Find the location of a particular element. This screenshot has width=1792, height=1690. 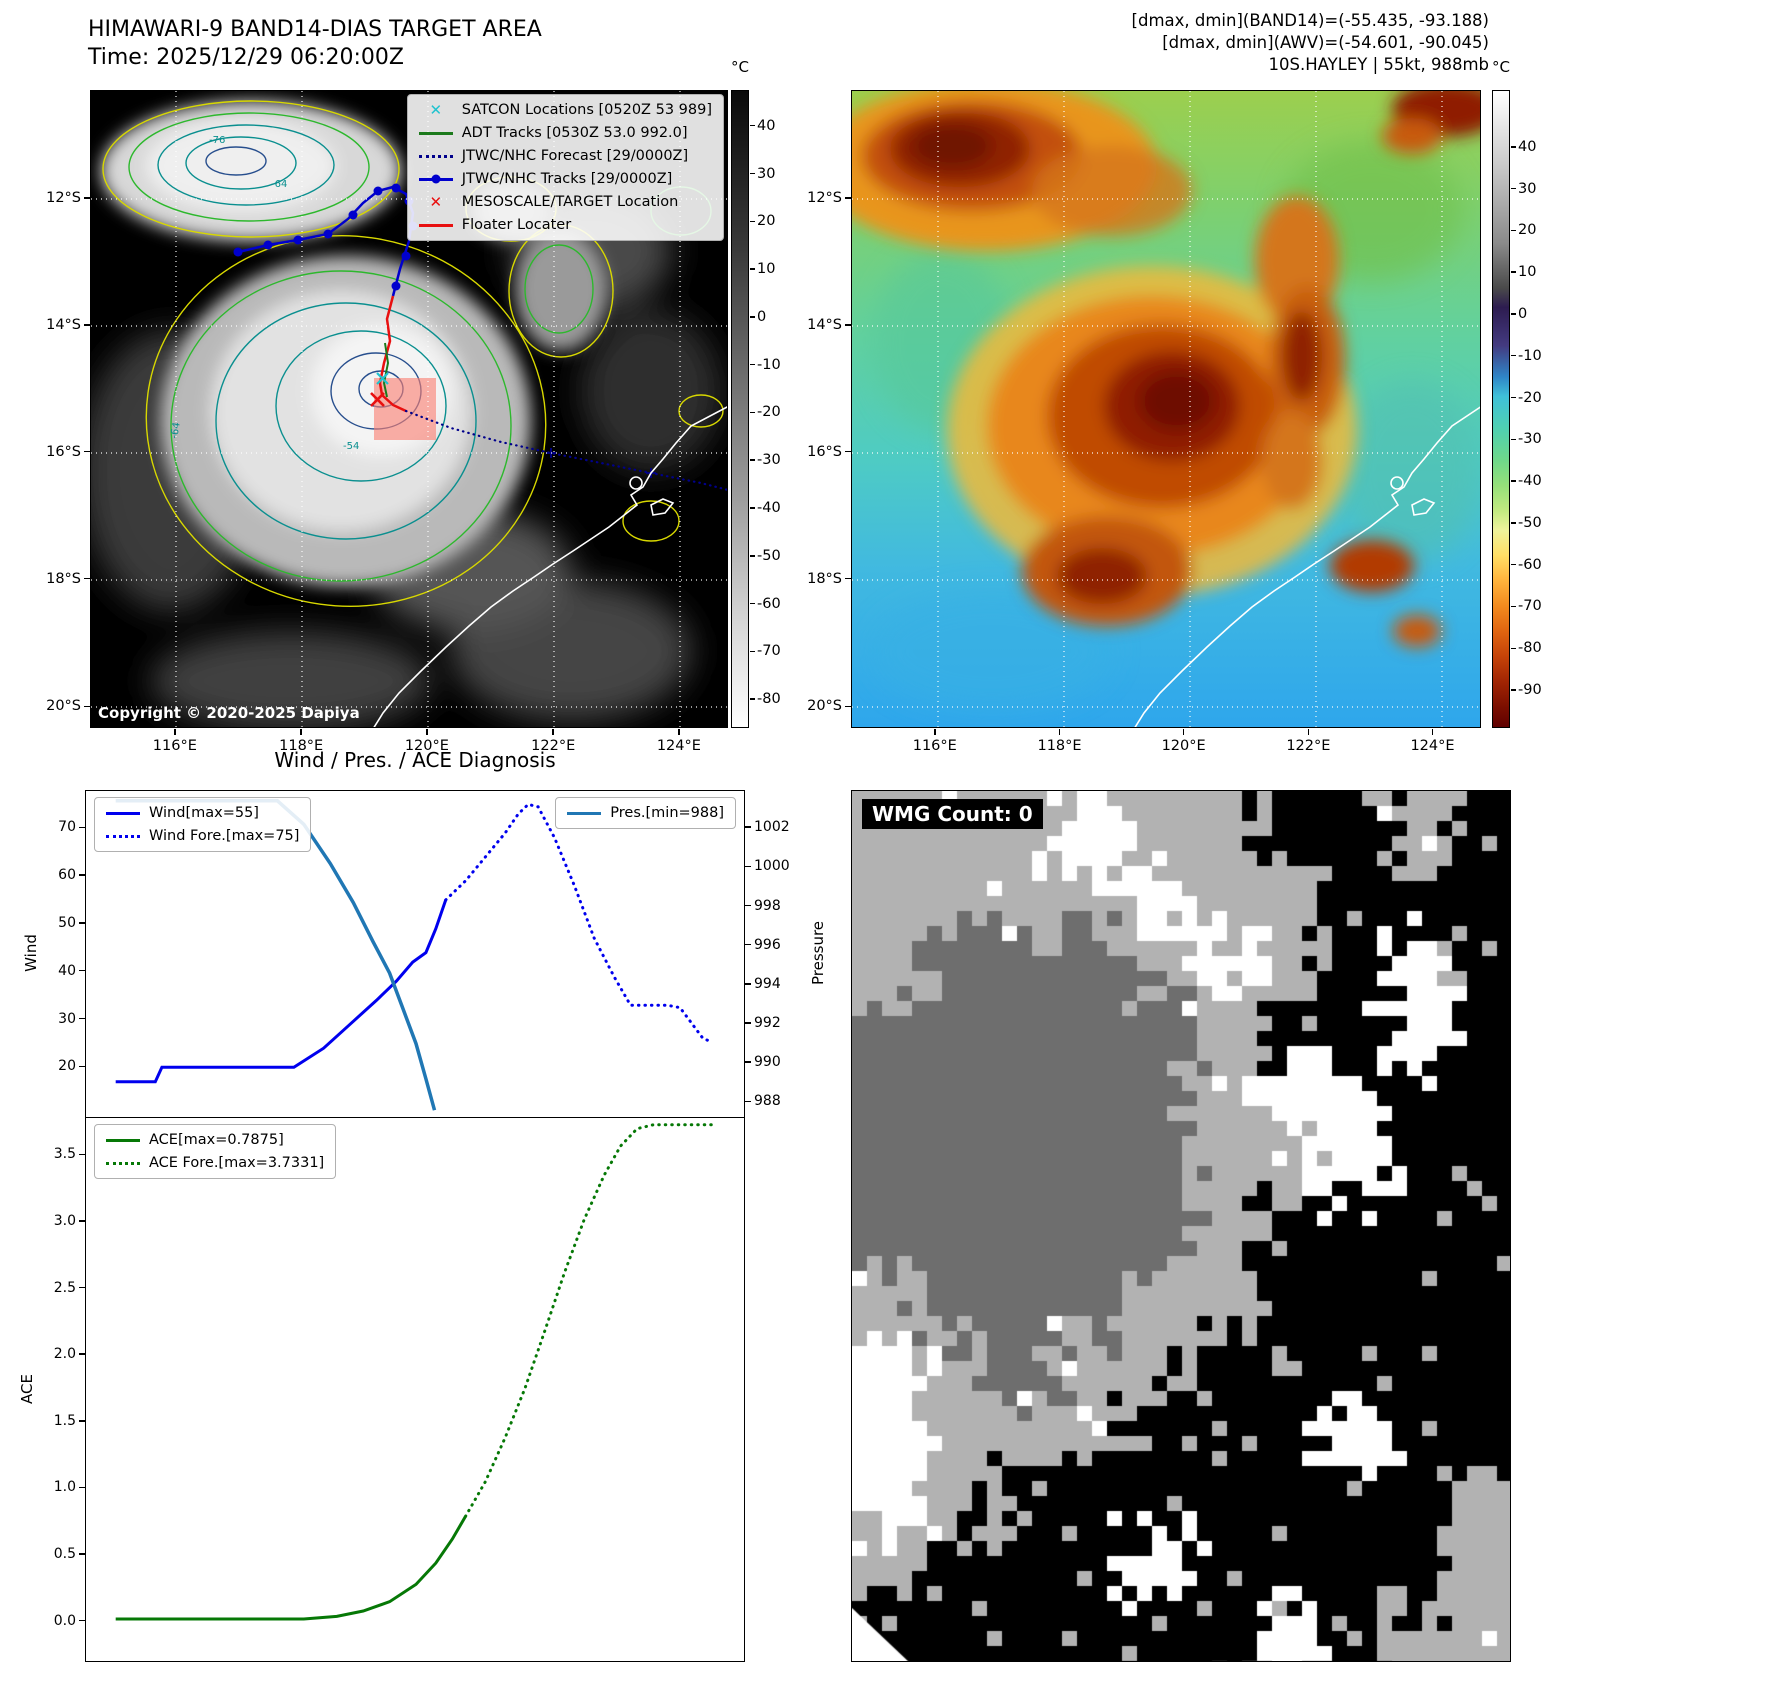

contour-label: -76 is located at coordinates (217, 140).